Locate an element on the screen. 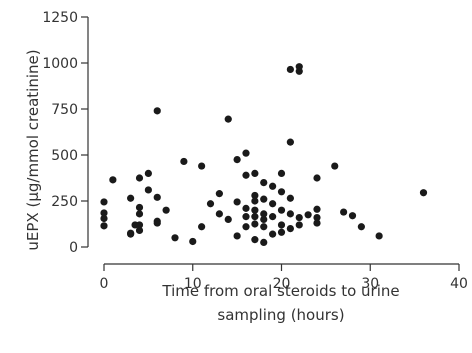 This screenshot has width=472, height=353. y-tick-label: 500 is located at coordinates (64, 156).